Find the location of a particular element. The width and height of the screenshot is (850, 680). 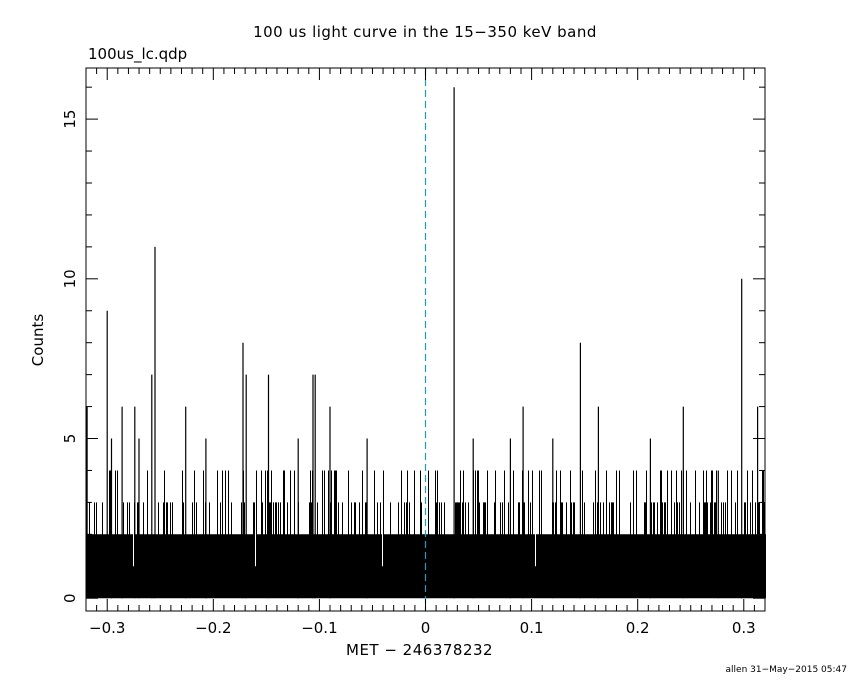

x-tick-label: 0.2 is located at coordinates (638, 628).